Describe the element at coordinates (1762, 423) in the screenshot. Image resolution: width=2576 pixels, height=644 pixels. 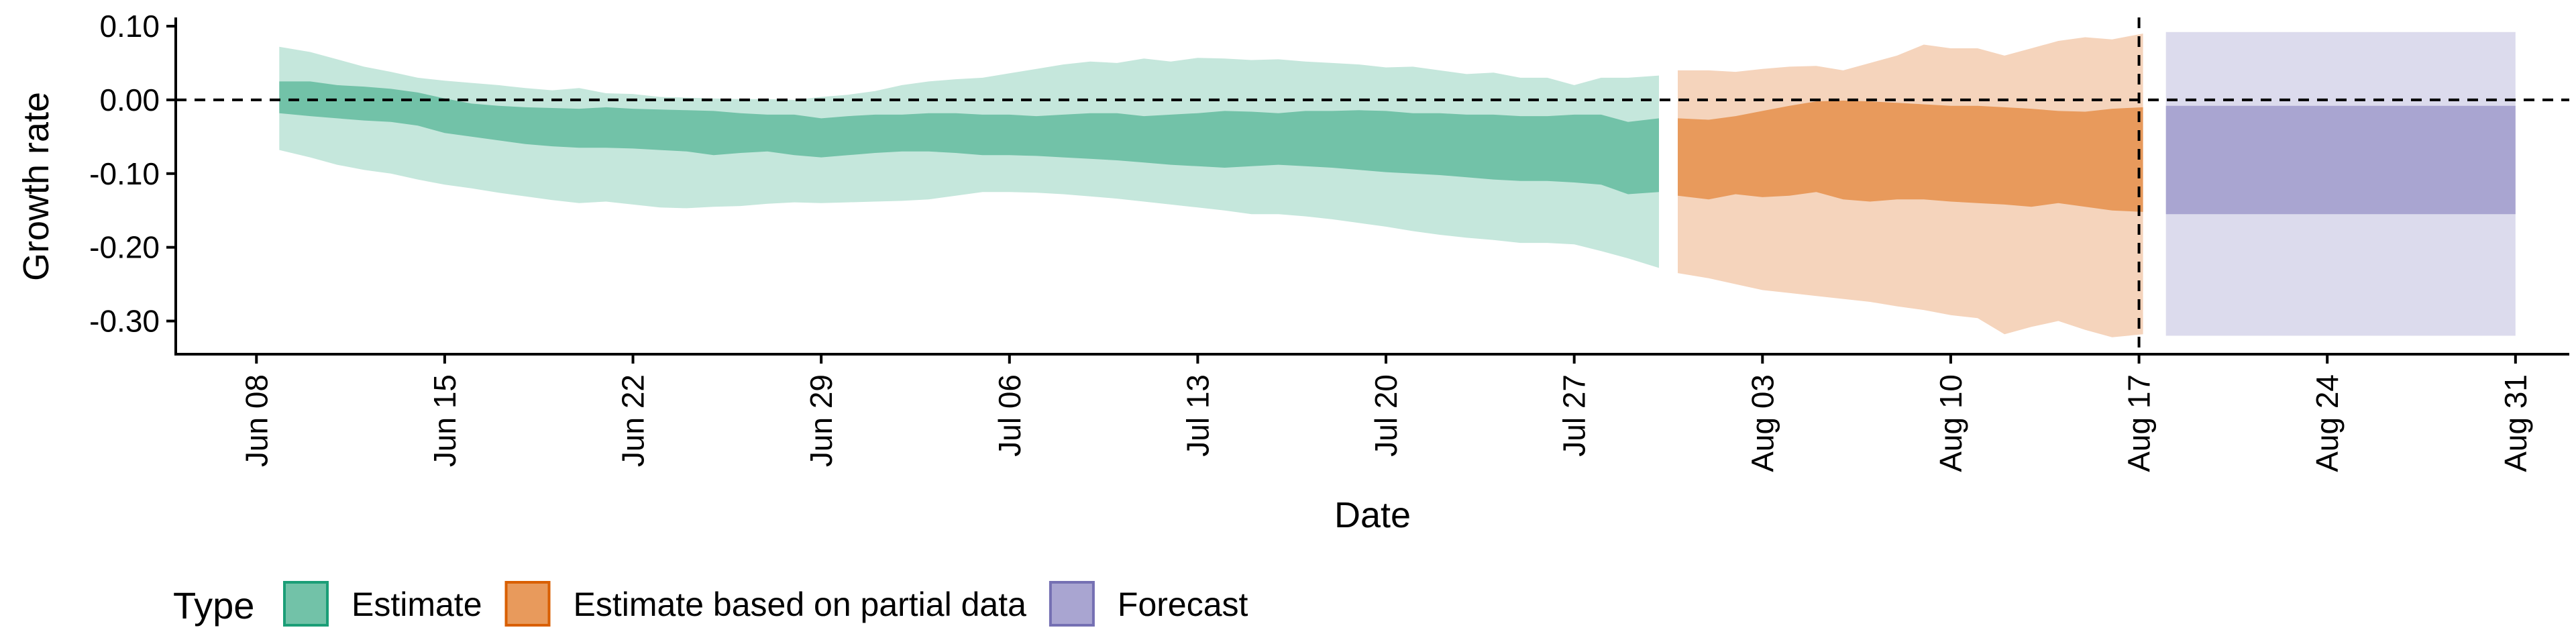
I see `x-tick-label: Aug 03` at that location.